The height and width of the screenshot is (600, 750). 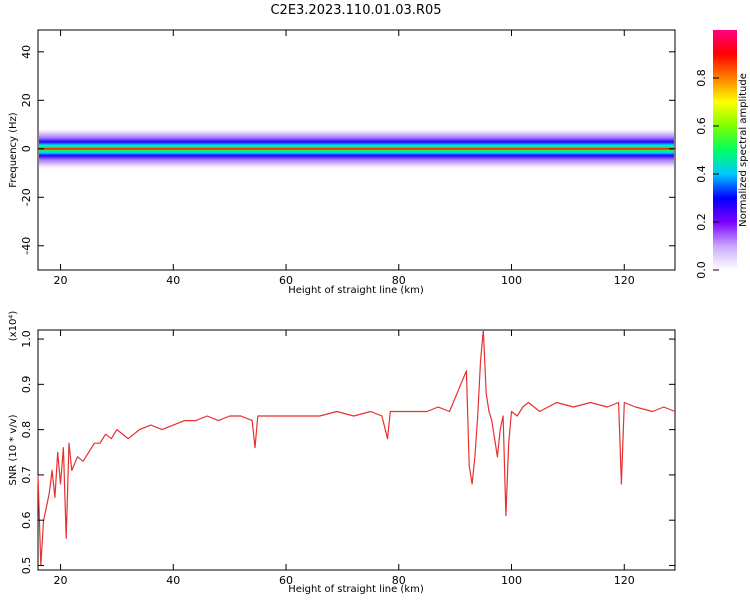 I want to click on y-tick-label: 0.9, so click(x=26, y=385).